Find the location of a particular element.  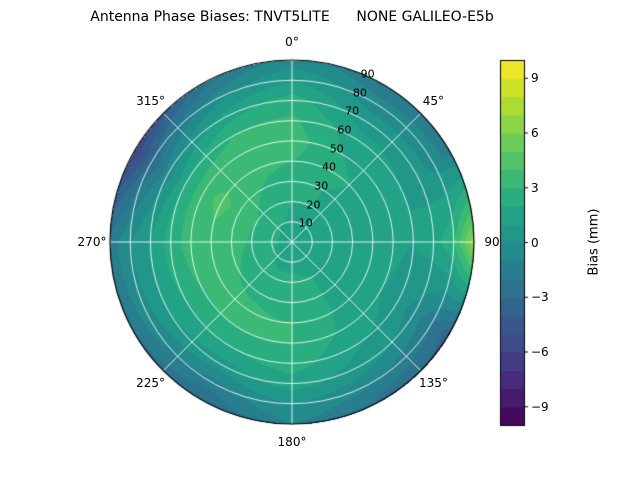

radial-tick-label-50: 50 is located at coordinates (336, 149).